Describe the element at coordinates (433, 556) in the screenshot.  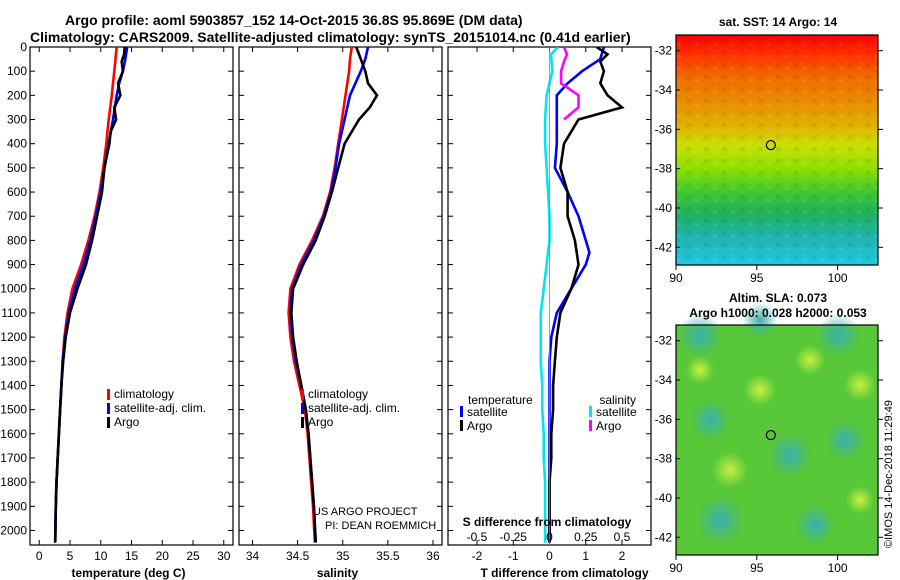
I see `x-tick-label: 36` at that location.